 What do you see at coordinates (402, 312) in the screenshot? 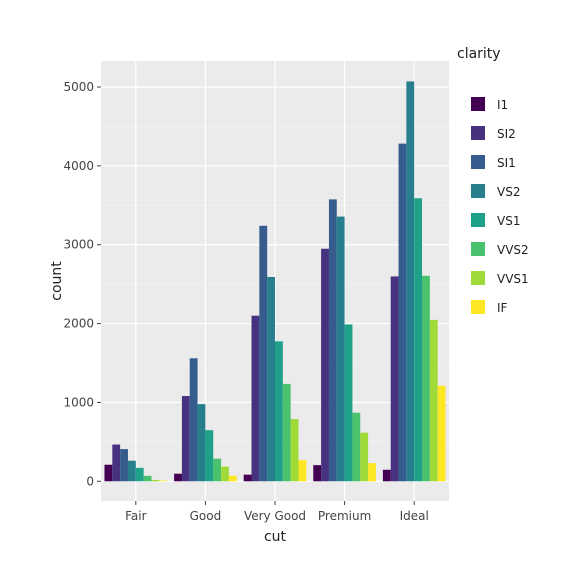
I see `bar-si1-ideal` at bounding box center [402, 312].